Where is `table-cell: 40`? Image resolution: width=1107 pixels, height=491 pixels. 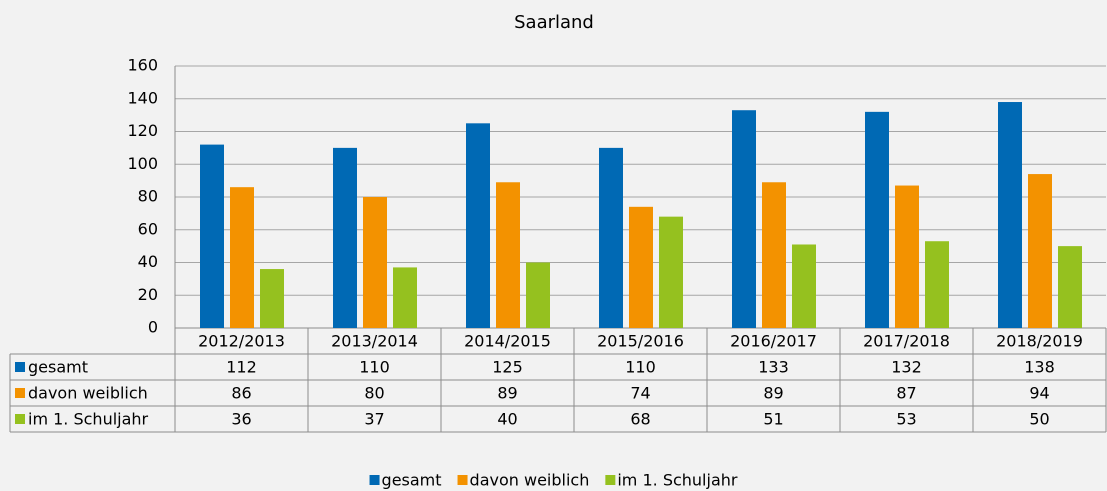 table-cell: 40 is located at coordinates (507, 419).